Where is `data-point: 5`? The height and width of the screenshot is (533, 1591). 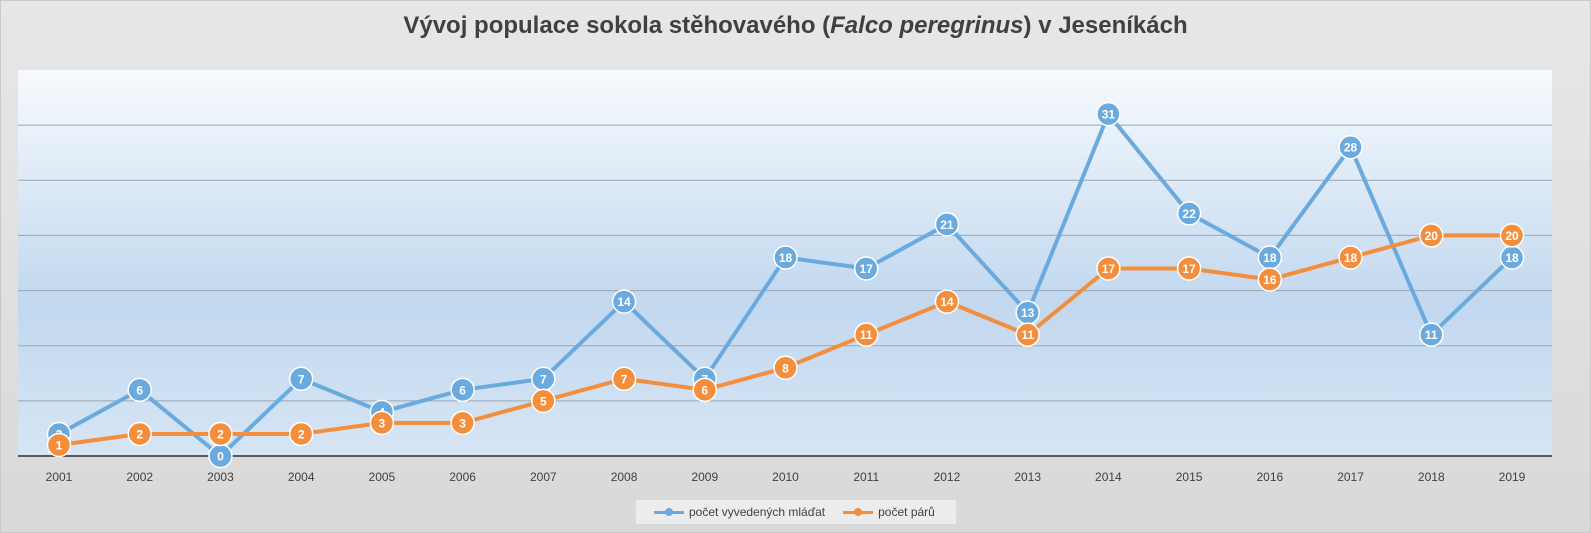 data-point: 5 is located at coordinates (543, 401).